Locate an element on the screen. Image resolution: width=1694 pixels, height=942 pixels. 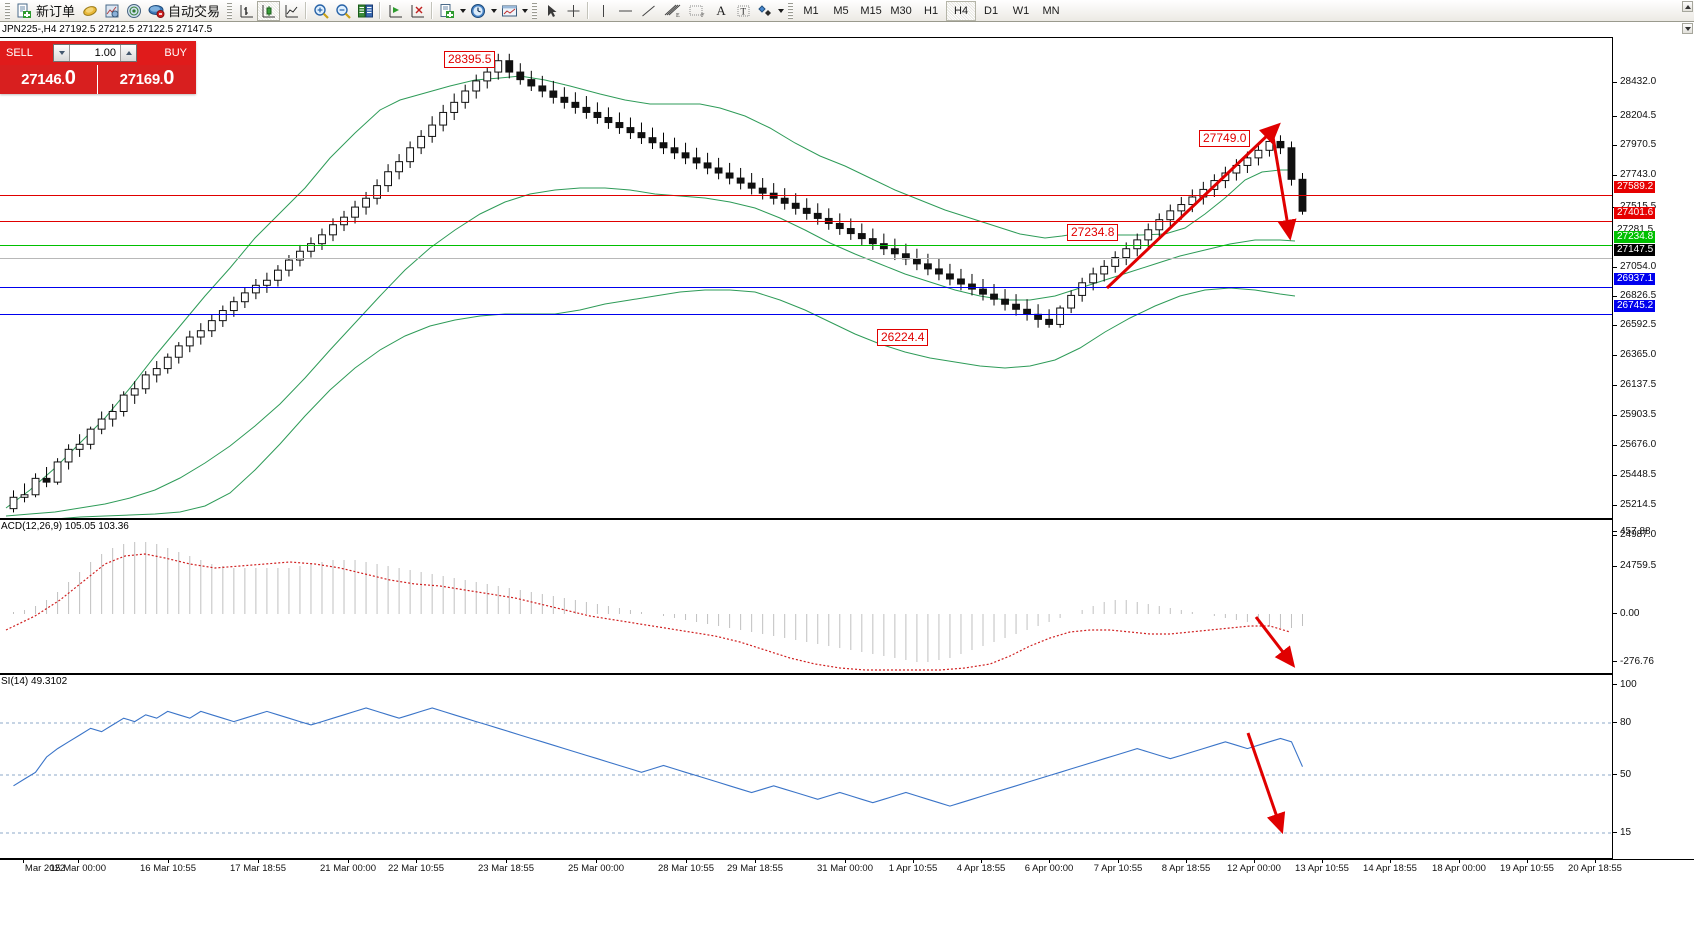
annotation-26224: 26224.4 is located at coordinates (903, 337).